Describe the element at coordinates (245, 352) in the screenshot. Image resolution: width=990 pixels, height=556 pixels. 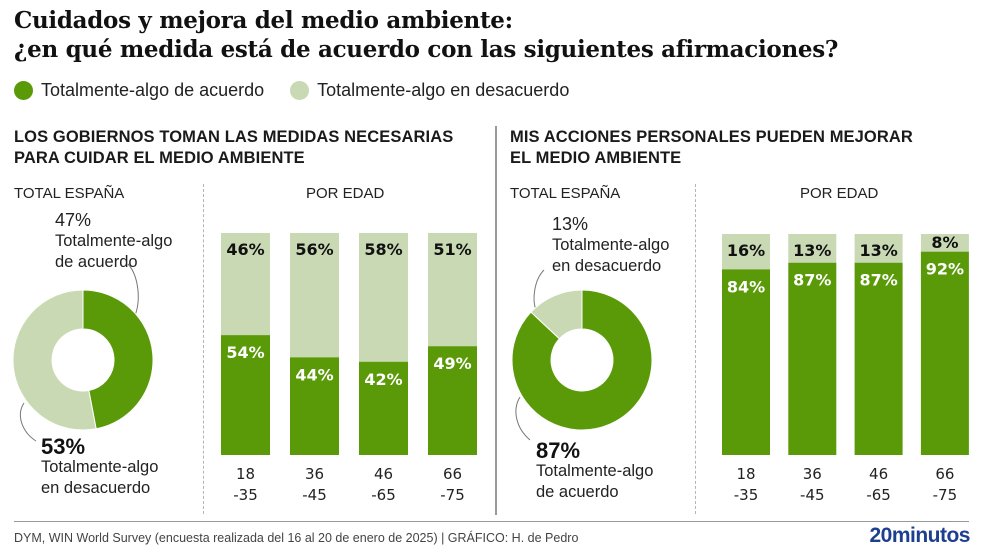
I see `panel-1-label-agree: 54%` at that location.